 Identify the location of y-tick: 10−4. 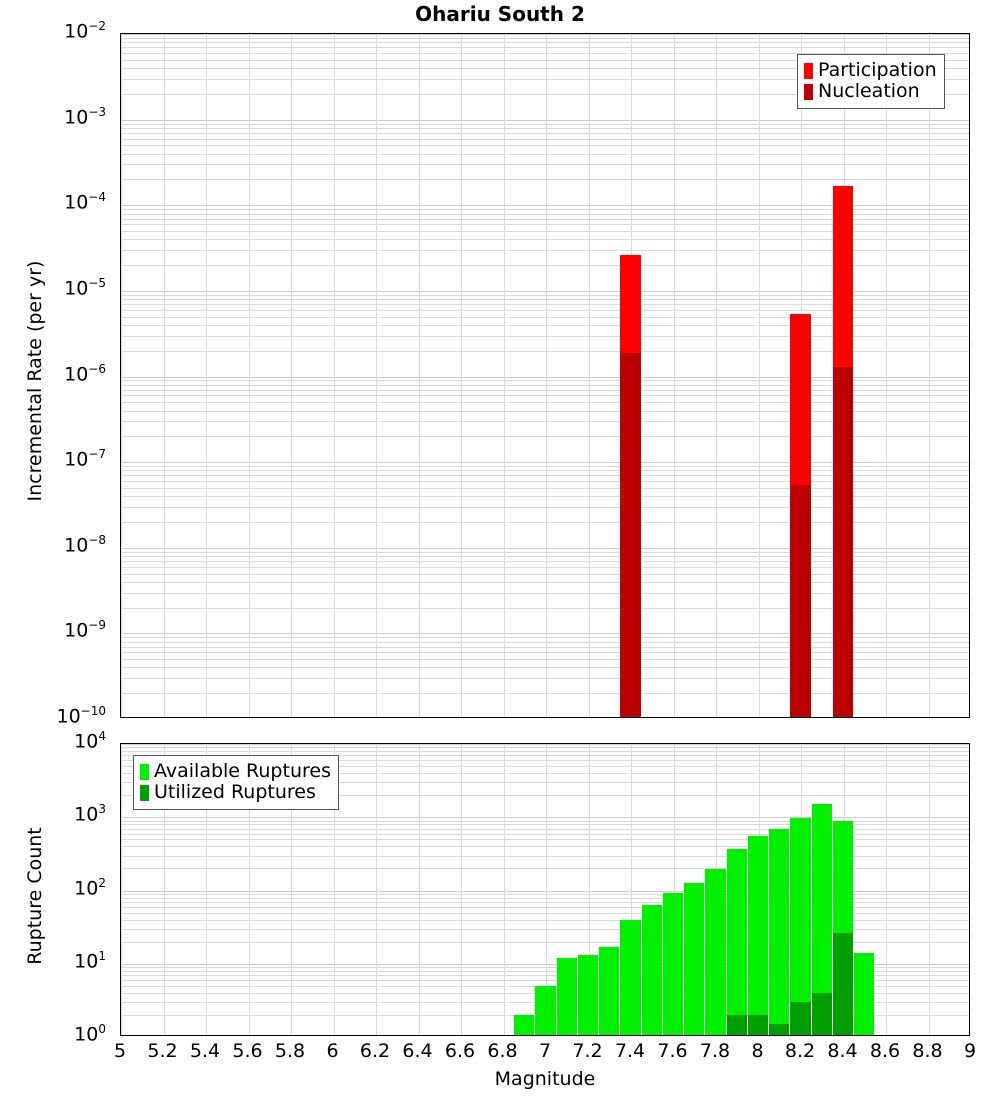
(59, 201).